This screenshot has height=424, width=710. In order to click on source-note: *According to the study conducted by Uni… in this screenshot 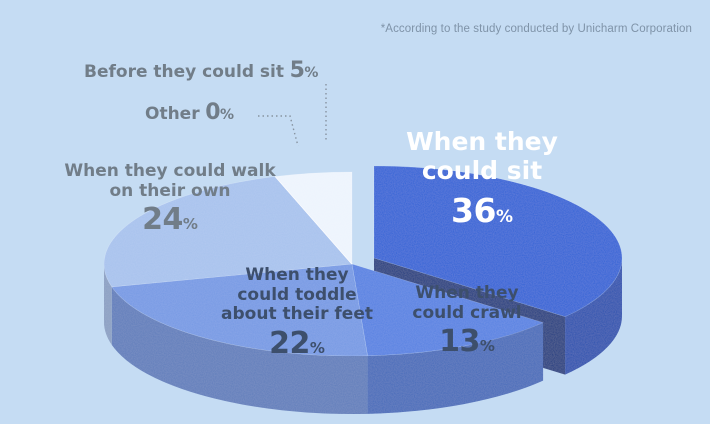, I will do `click(536, 29)`.